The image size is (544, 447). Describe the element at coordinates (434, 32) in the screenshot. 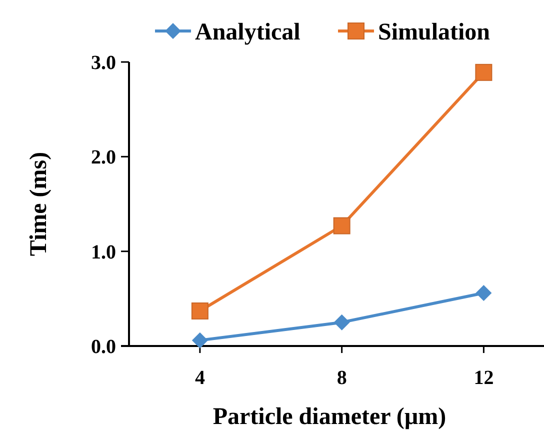

I see `legend-label: Simulation` at that location.